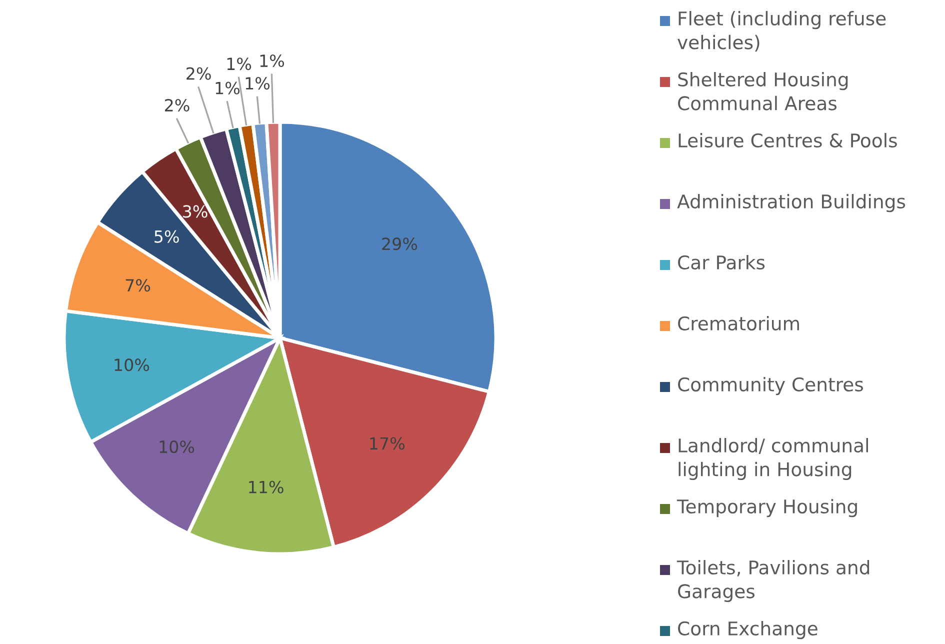 The image size is (945, 644). Describe the element at coordinates (748, 630) in the screenshot. I see `legend-label: Corn Exchange` at that location.